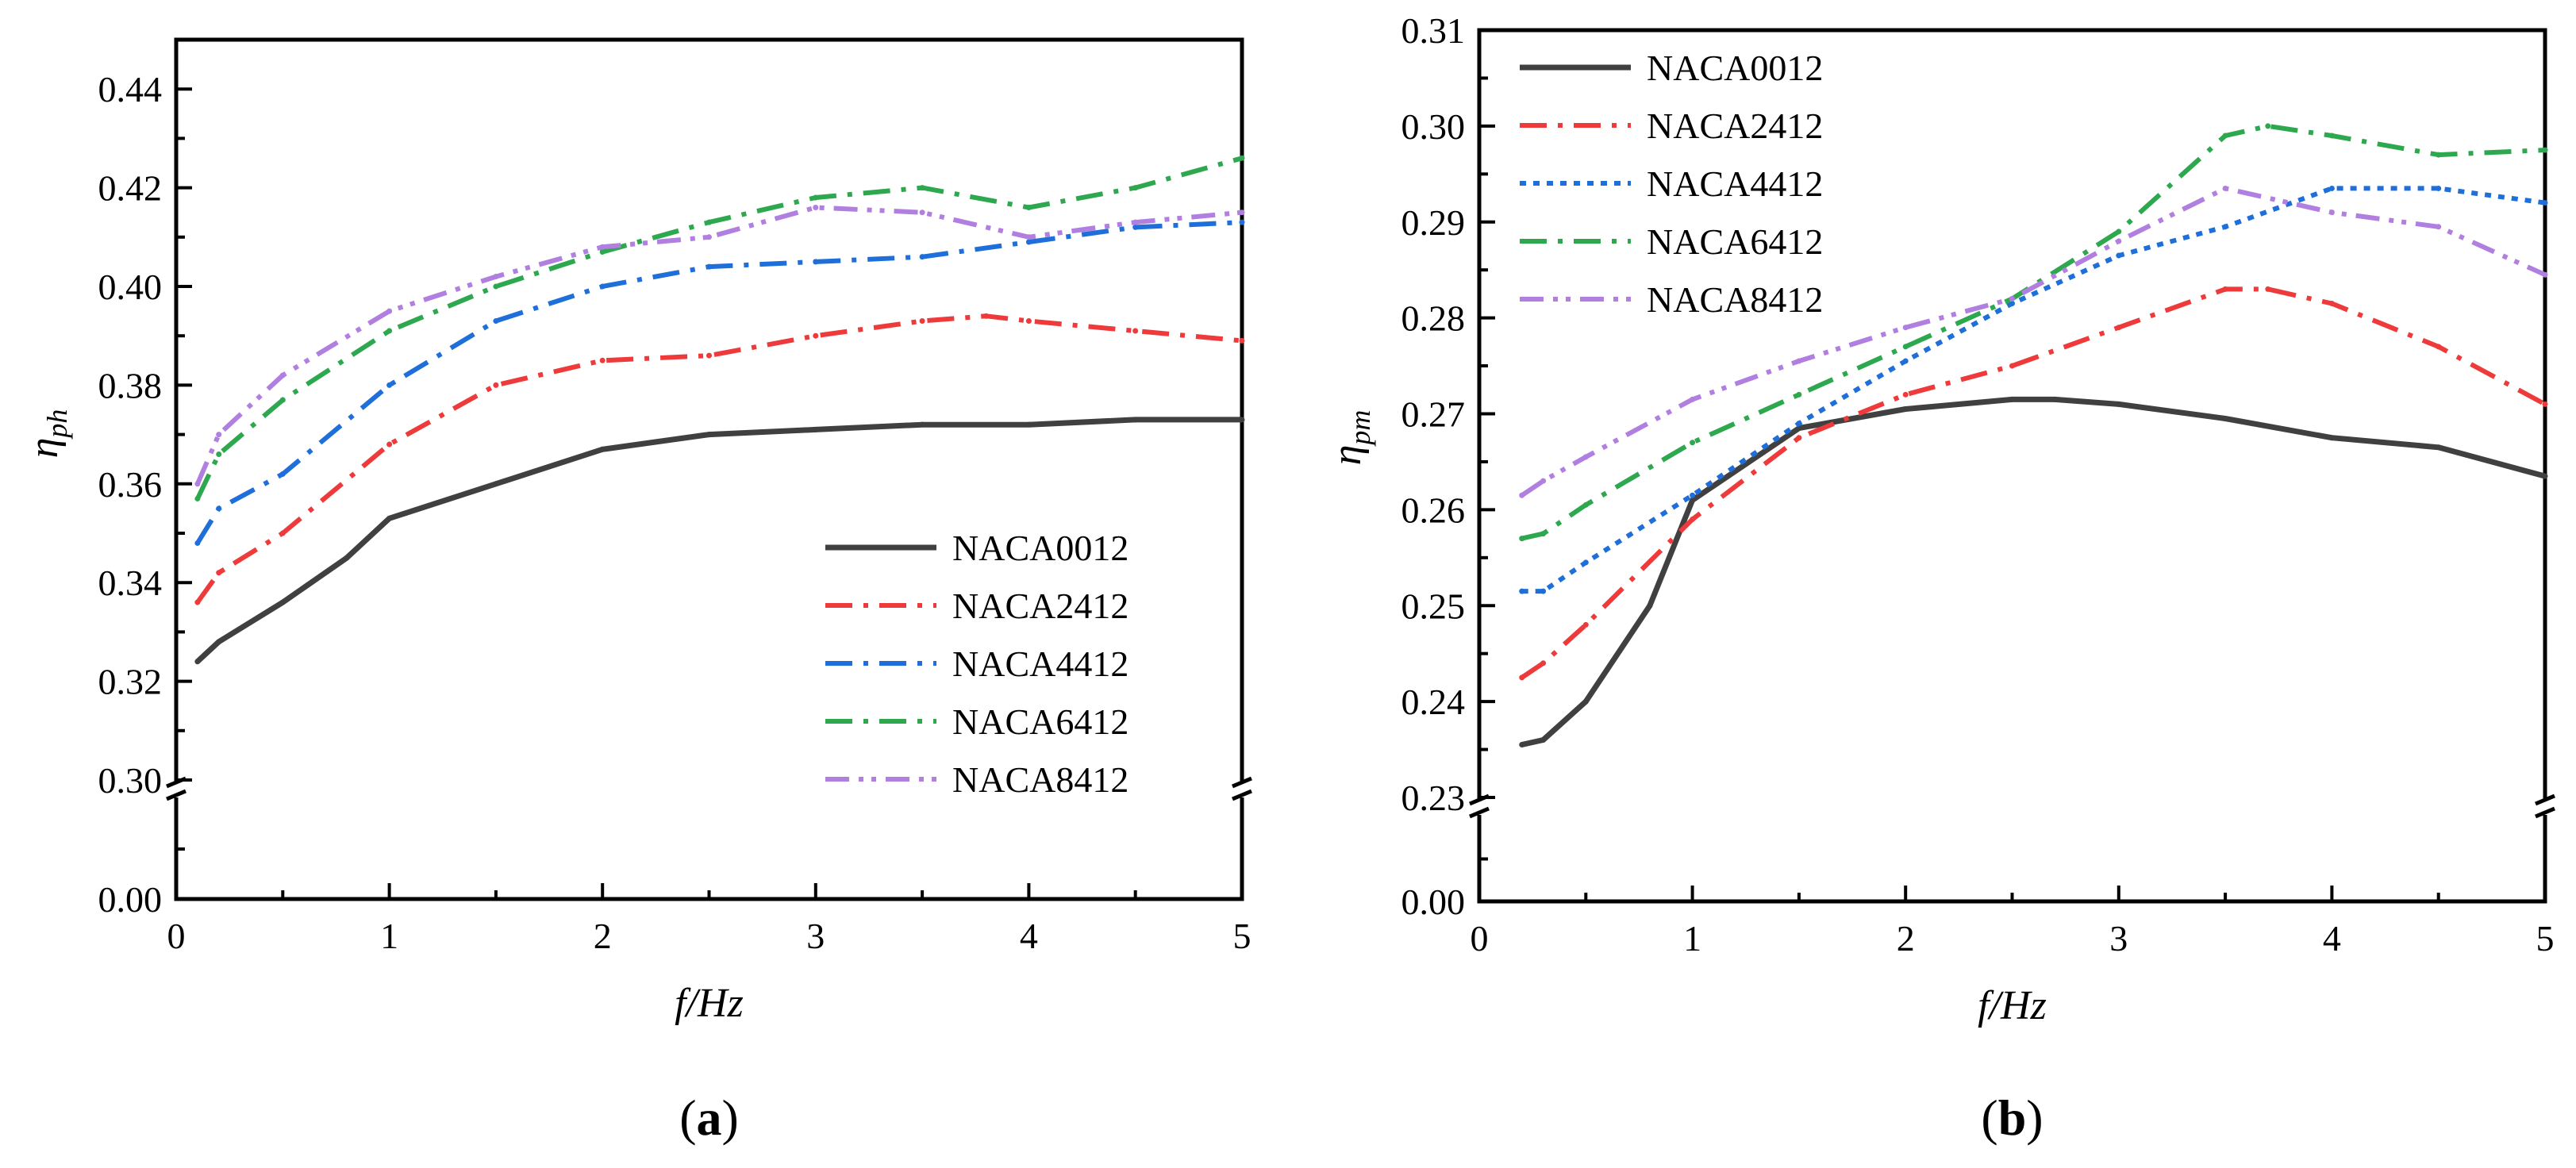 This screenshot has width=2576, height=1168. Describe the element at coordinates (603, 936) in the screenshot. I see `x-tick-label: 2` at that location.